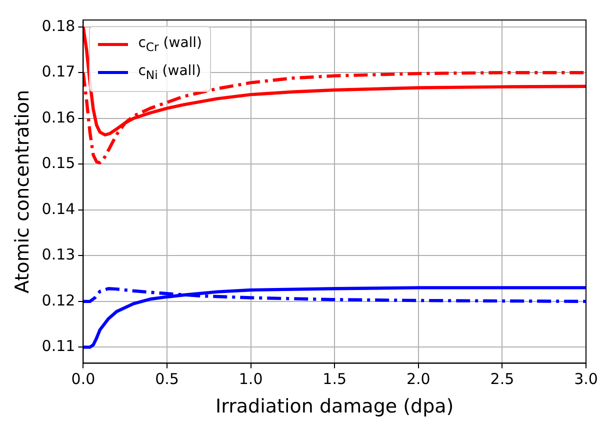 Image resolution: width=609 pixels, height=424 pixels. What do you see at coordinates (59, 163) in the screenshot?
I see `y-tick-label: 0.15` at bounding box center [59, 163].